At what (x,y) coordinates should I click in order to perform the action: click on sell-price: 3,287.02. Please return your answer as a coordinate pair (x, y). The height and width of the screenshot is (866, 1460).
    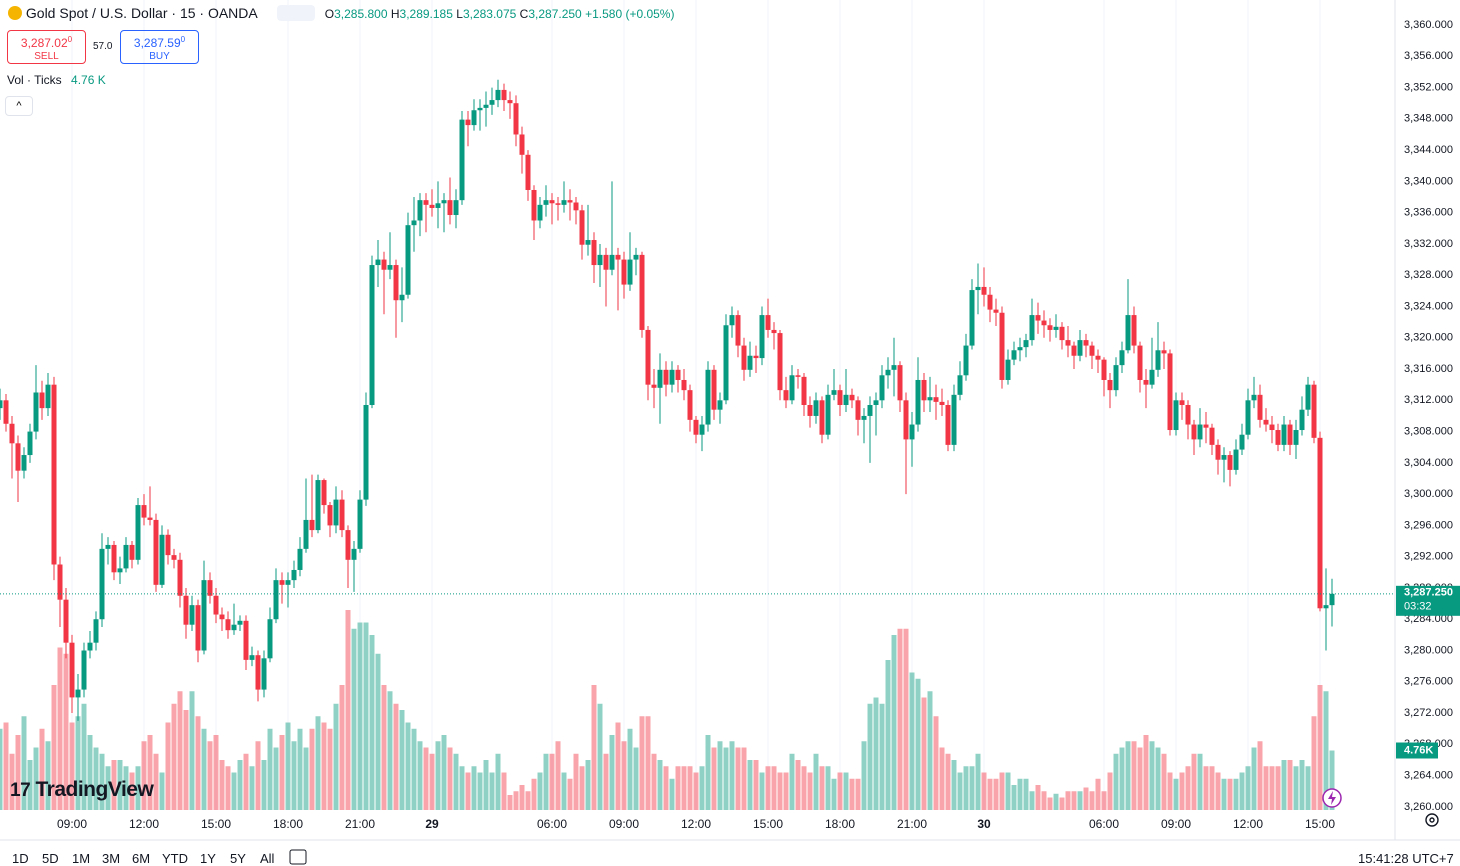
    Looking at the image, I should click on (44, 43).